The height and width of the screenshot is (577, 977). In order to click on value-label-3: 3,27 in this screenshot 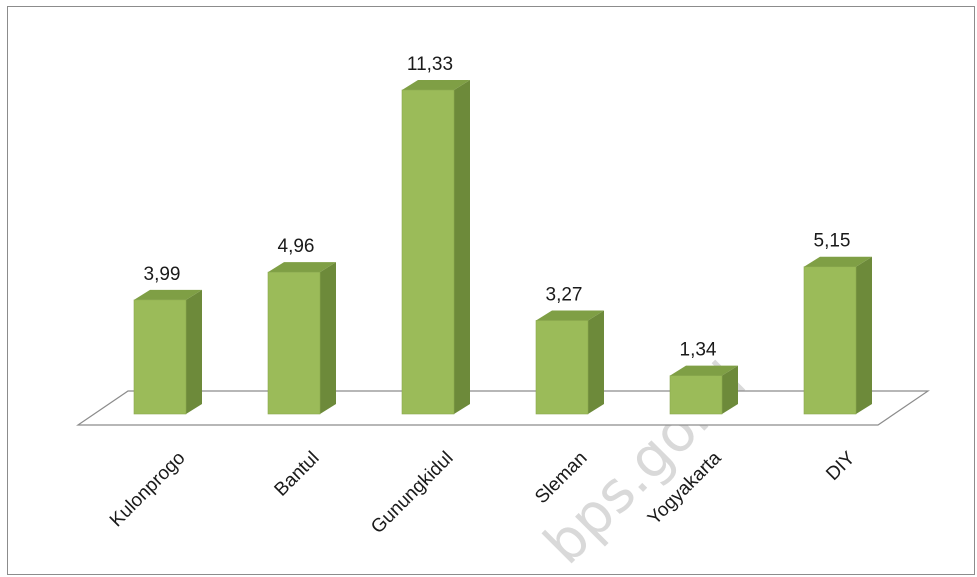, I will do `click(564, 294)`.